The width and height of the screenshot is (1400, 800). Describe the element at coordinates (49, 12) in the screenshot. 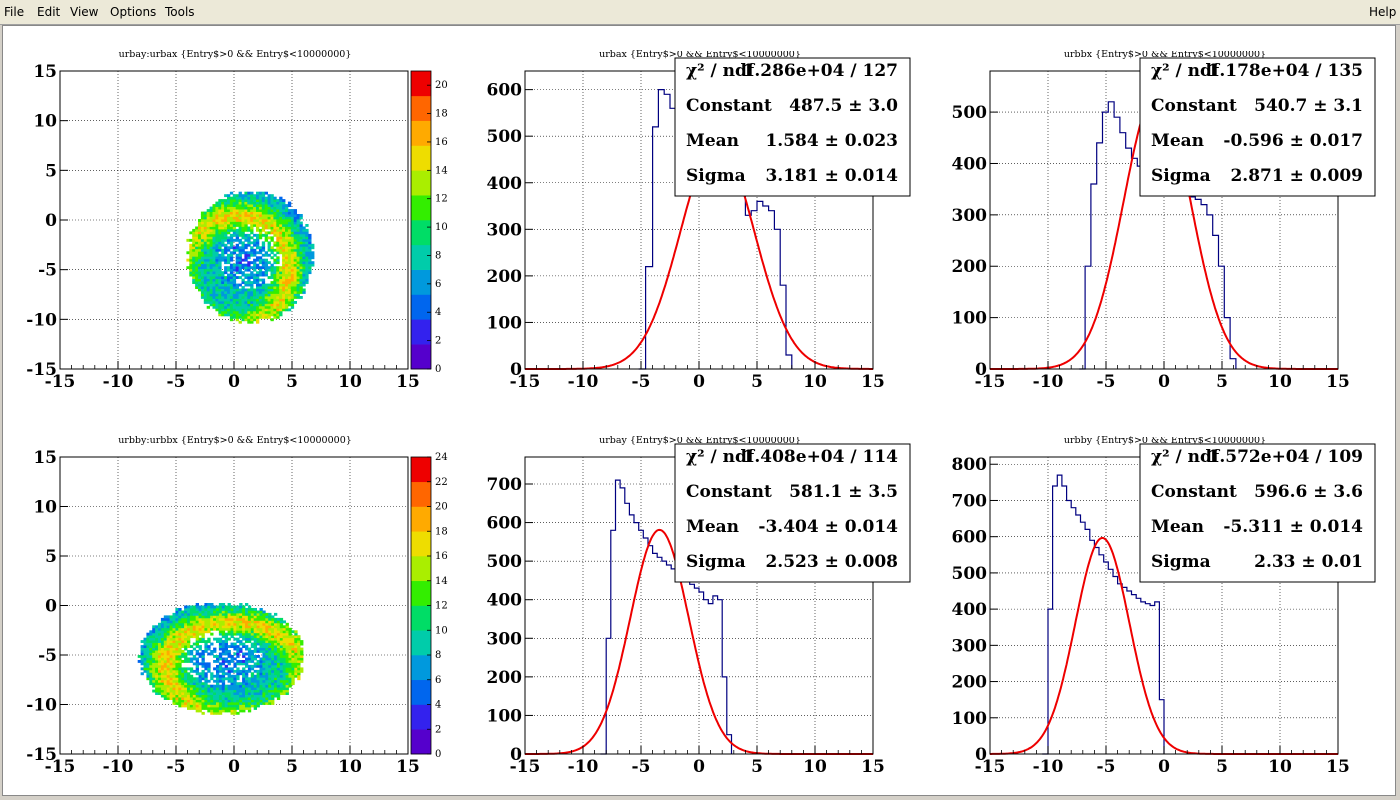

I see `menu-edit: Edit` at that location.